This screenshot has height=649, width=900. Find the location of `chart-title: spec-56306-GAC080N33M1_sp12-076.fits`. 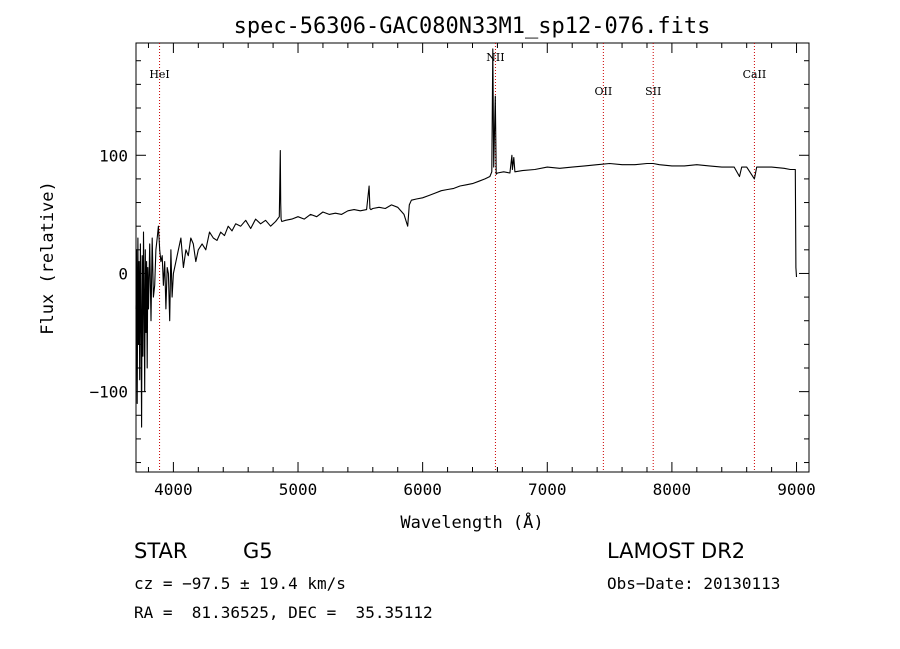

chart-title: spec-56306-GAC080N33M1_sp12-076.fits is located at coordinates (472, 26).